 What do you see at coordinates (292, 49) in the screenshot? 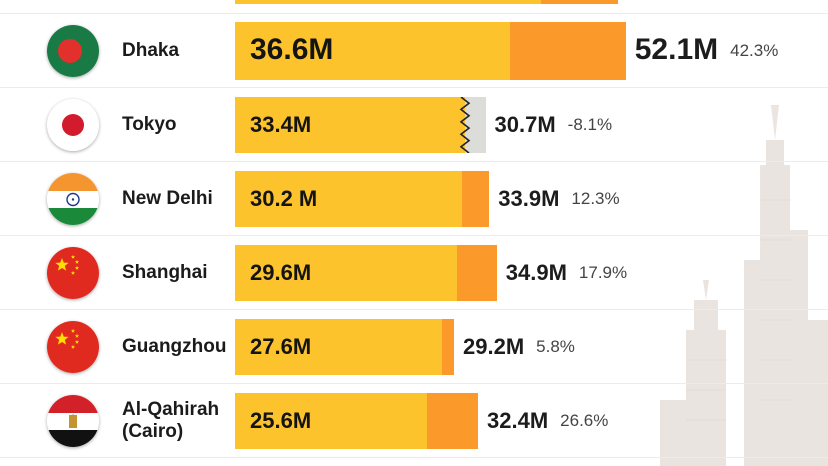
I see `current-population-label: 36.6M` at bounding box center [292, 49].